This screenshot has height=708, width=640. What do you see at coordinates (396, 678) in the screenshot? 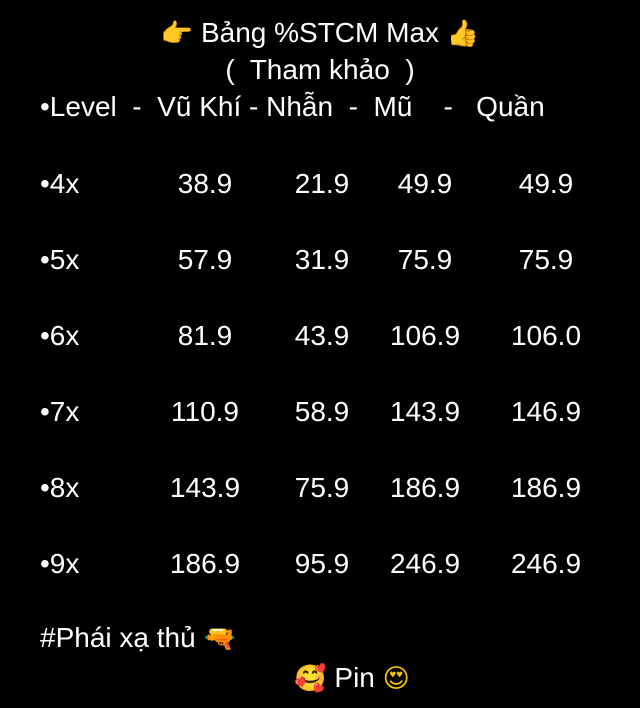
I see `heart-eyes-icon: 😍` at bounding box center [396, 678].